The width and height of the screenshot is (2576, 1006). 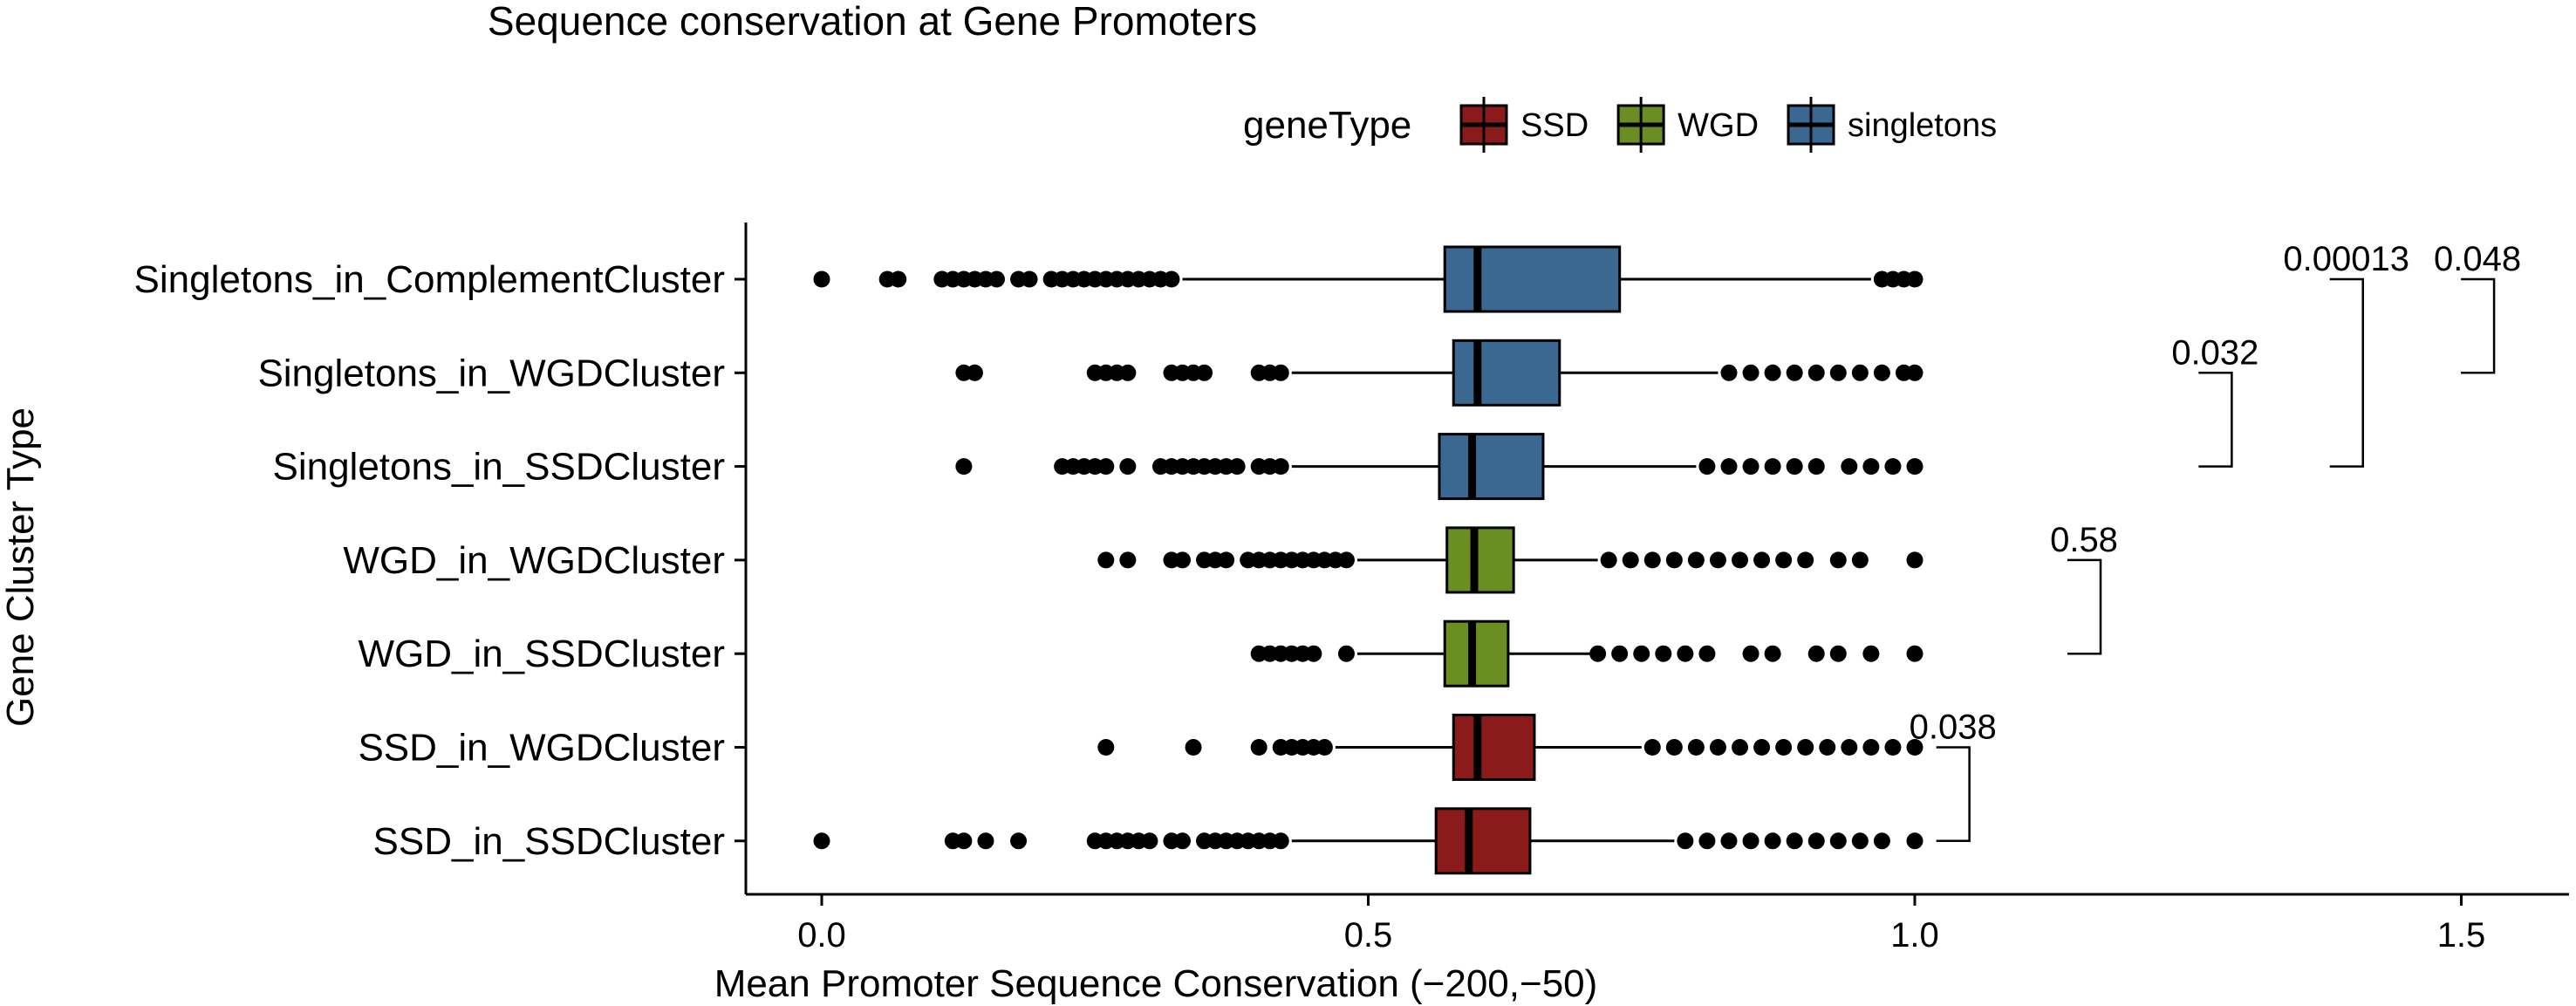 I want to click on chart-title: Sequence conservation at Gene Promoters, so click(x=872, y=22).